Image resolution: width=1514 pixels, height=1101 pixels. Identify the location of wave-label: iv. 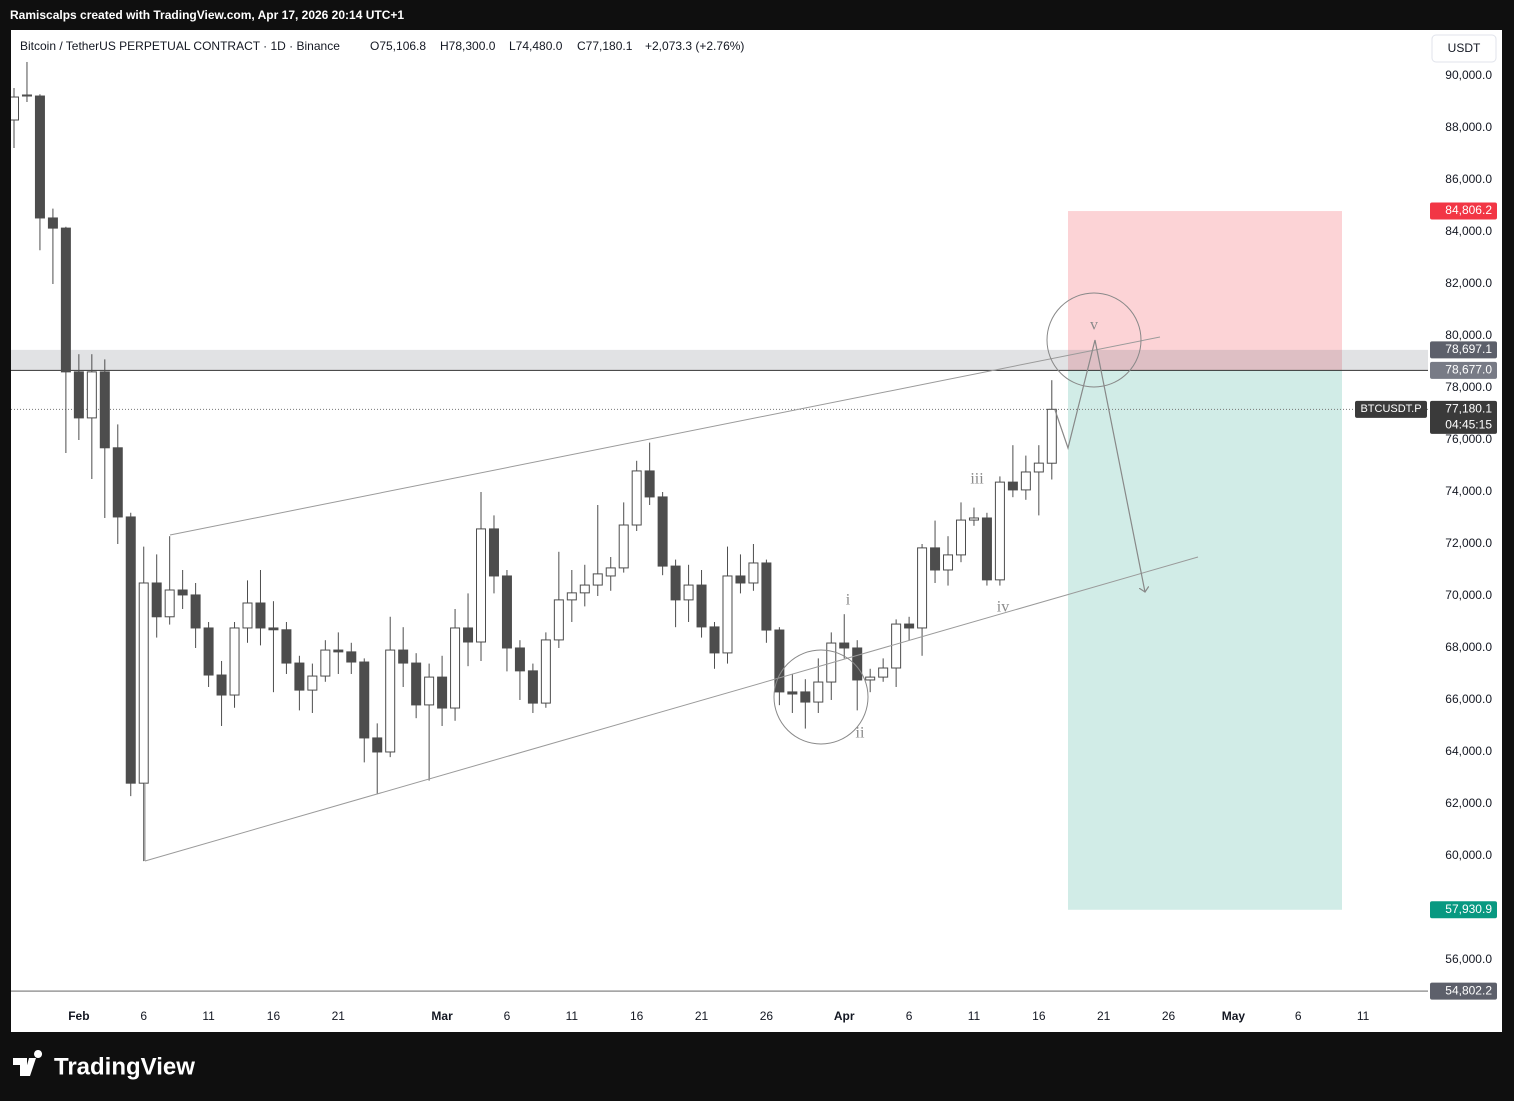
(1003, 607).